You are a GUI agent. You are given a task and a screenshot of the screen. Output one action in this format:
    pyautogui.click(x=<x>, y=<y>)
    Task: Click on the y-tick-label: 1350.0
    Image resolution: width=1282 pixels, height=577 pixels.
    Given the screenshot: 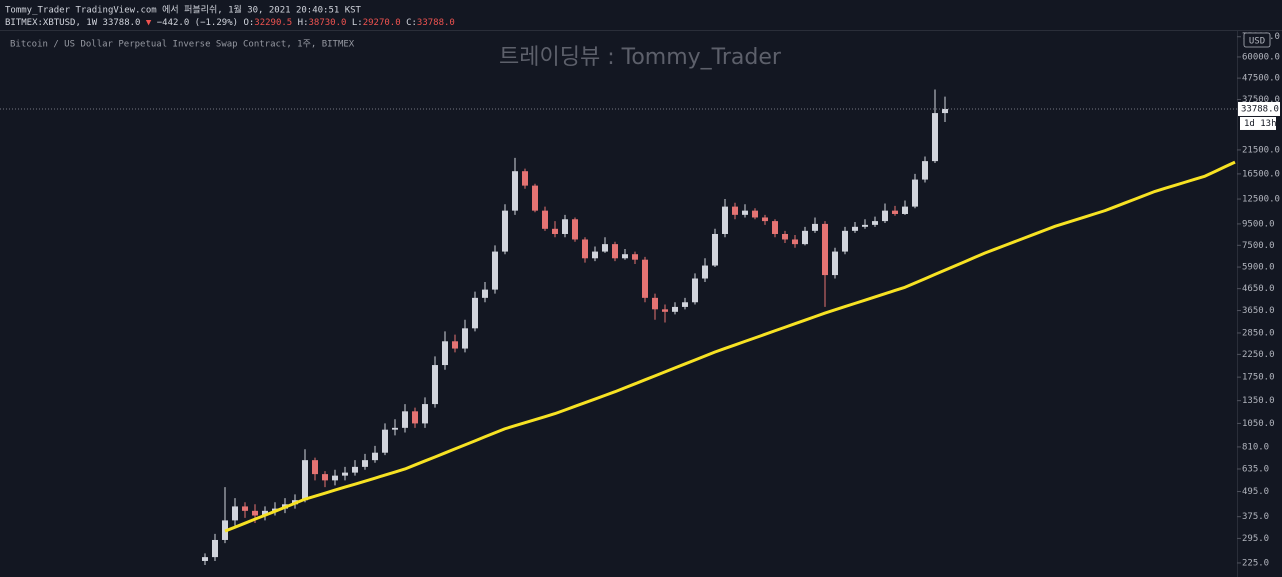 What is the action you would take?
    pyautogui.click(x=1258, y=401)
    